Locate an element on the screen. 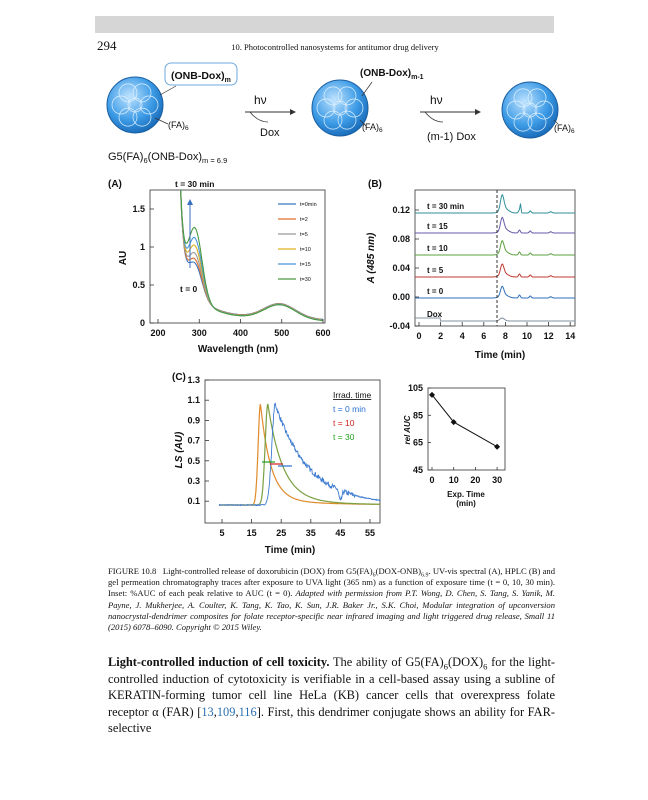 This screenshot has height=800, width=648. page-number: 294 is located at coordinates (107, 45).